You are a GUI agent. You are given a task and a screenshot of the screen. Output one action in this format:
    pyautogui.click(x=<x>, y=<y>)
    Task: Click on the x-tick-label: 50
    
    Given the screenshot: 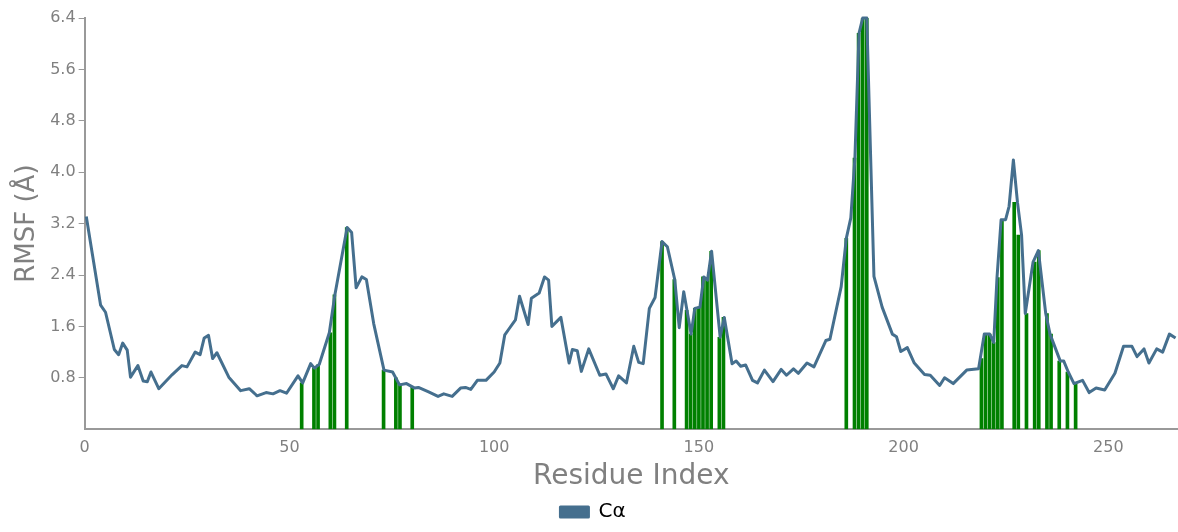 What is the action you would take?
    pyautogui.click(x=289, y=446)
    